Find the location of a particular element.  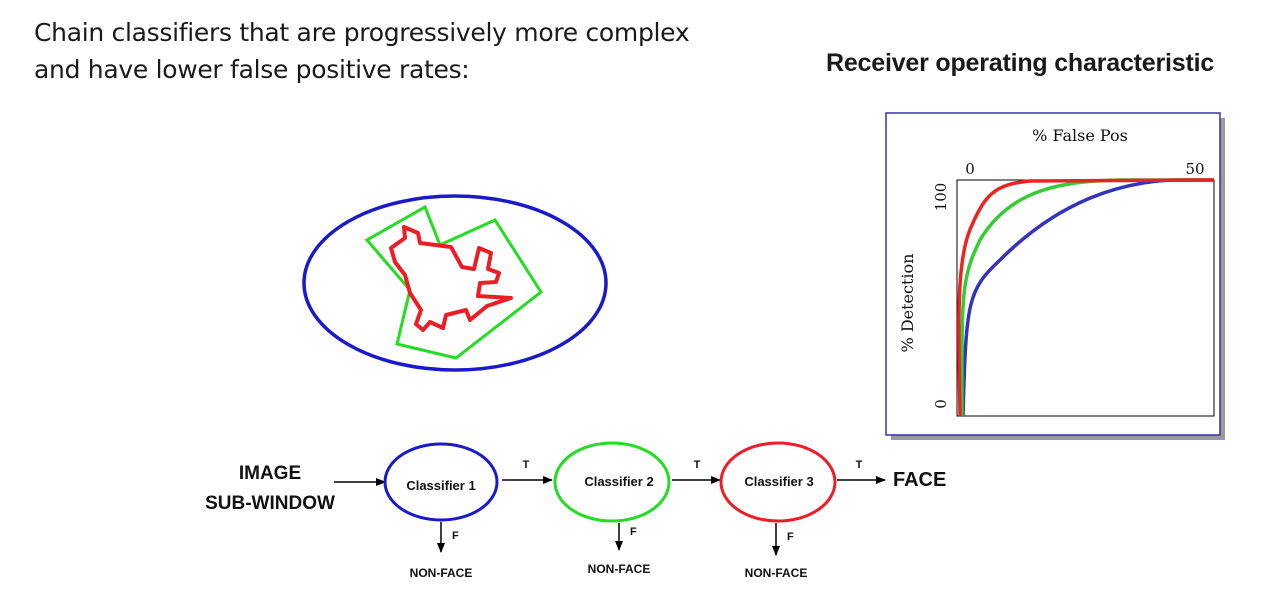

roc-x-axis-label: % False Pos is located at coordinates (1080, 135).